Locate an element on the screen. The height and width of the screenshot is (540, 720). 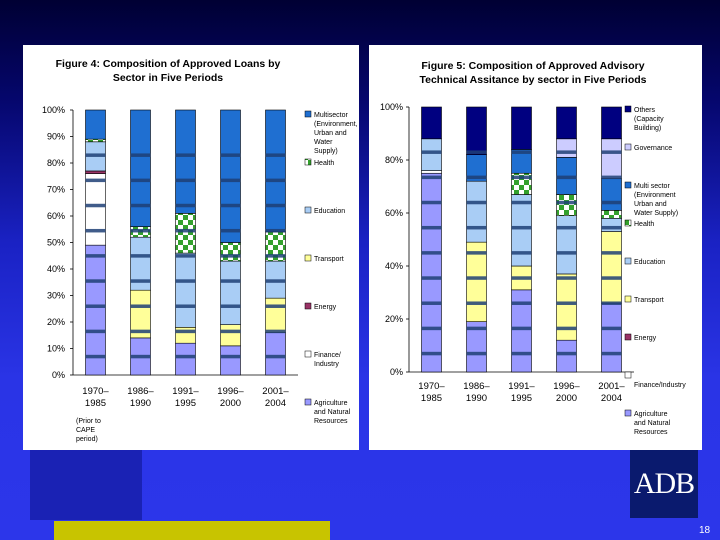
legend-swatch-energy is located at coordinates (628, 337).